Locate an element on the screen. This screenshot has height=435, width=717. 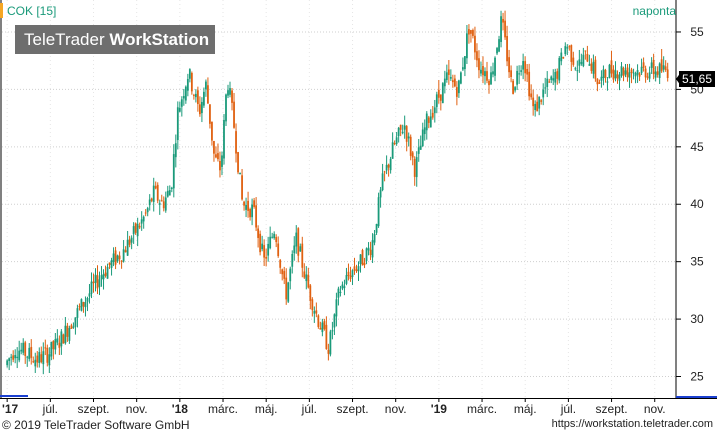
watermark-bg is located at coordinates (115, 39).